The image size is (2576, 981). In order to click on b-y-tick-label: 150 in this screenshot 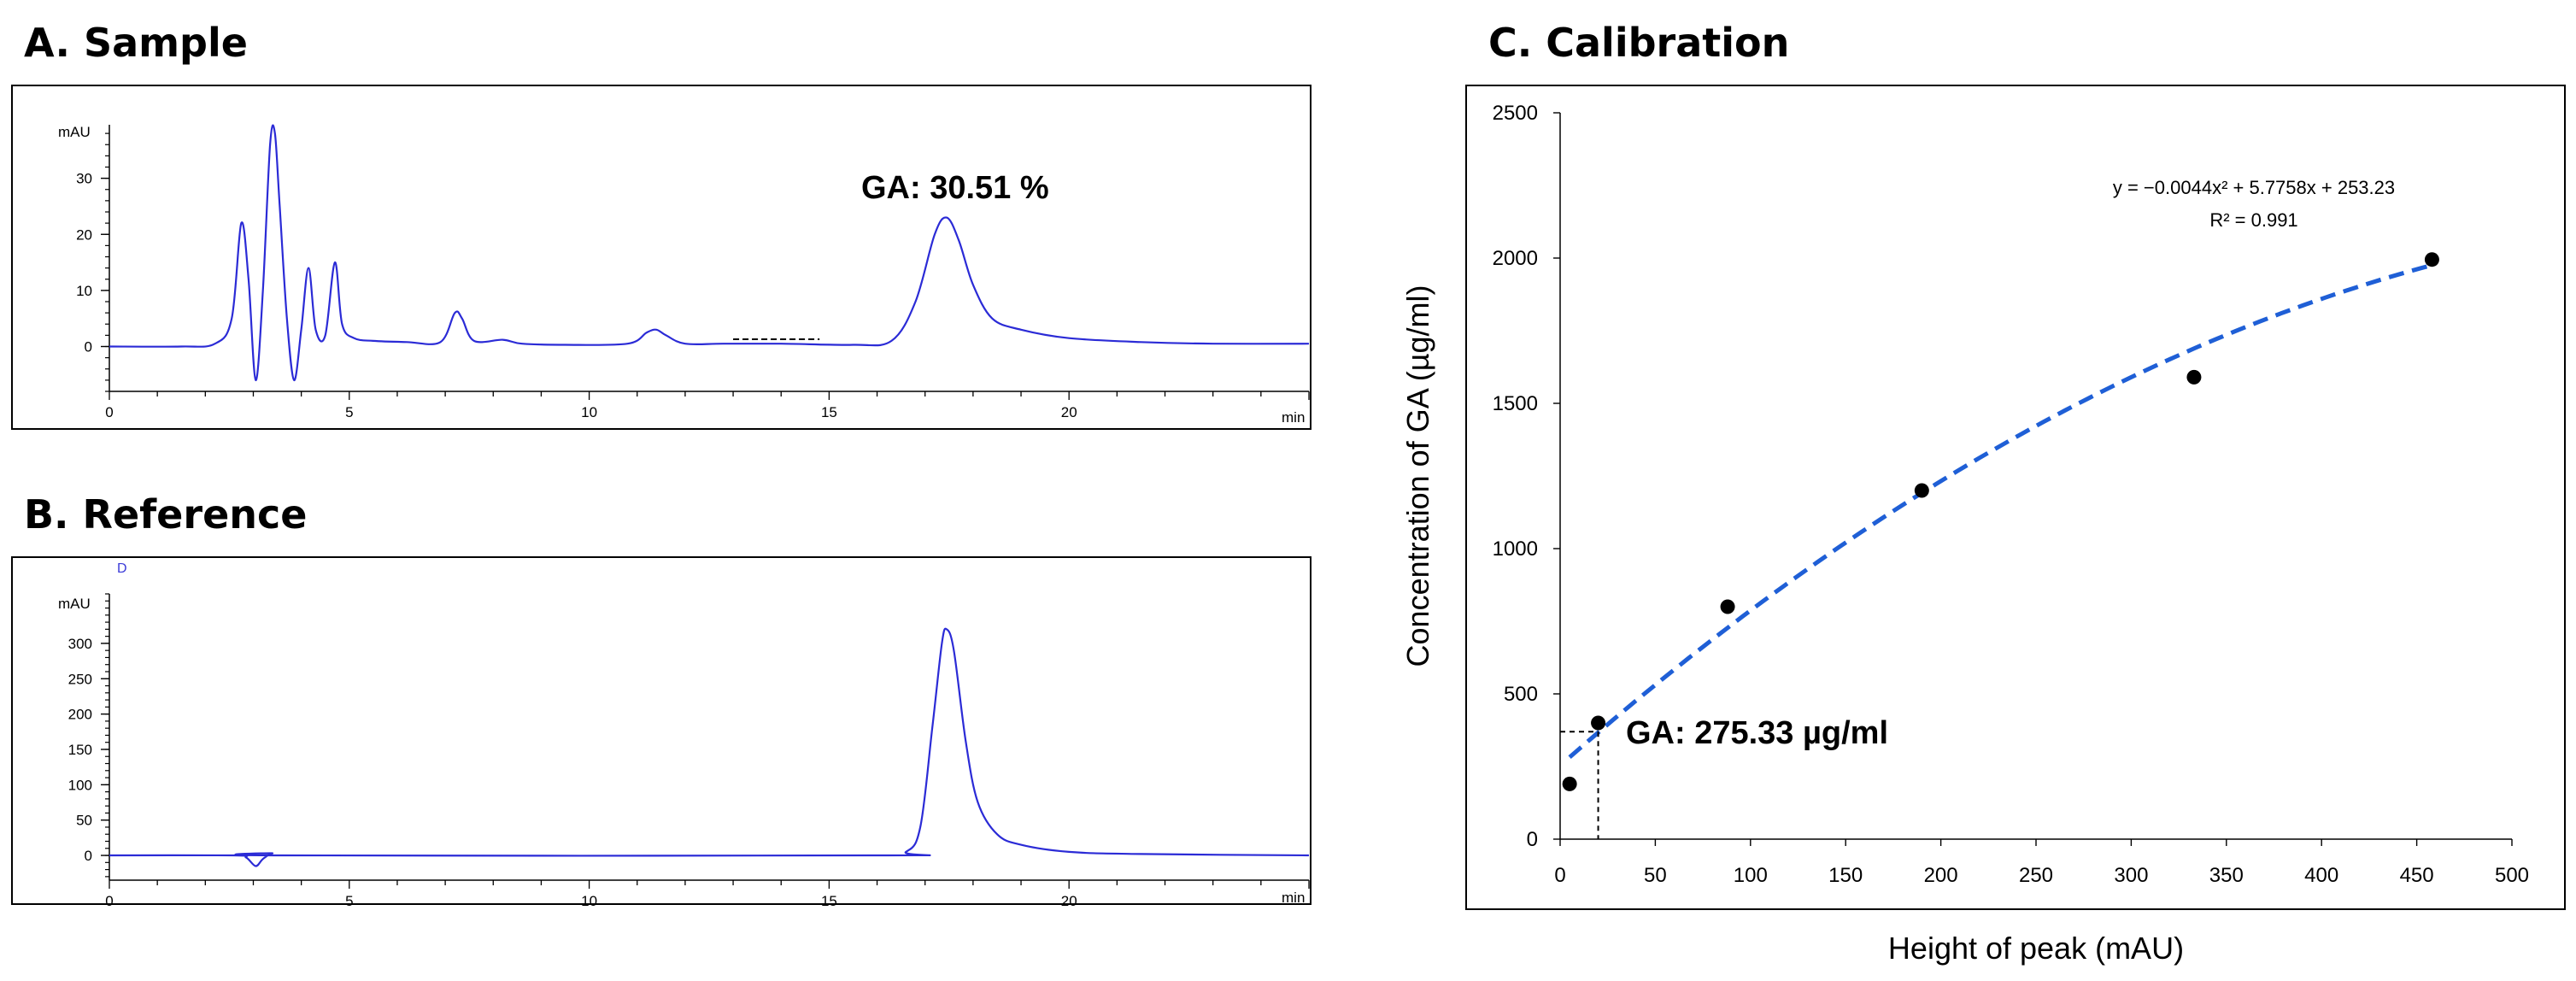, I will do `click(80, 750)`.